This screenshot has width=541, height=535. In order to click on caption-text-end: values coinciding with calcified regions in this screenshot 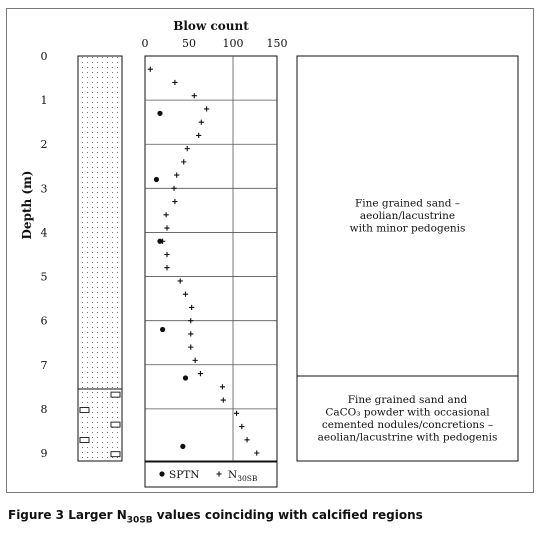, I will do `click(287, 515)`.